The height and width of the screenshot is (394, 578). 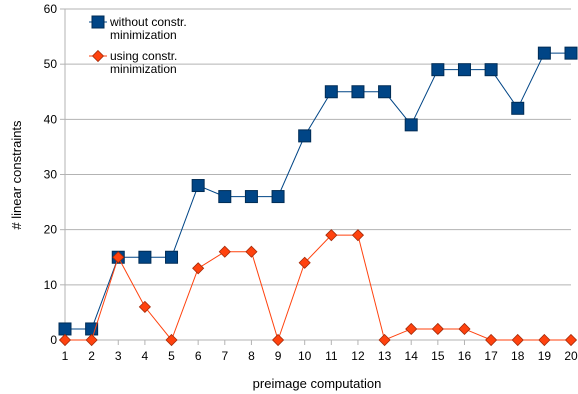 I want to click on x-tick-label: 14, so click(x=412, y=356).